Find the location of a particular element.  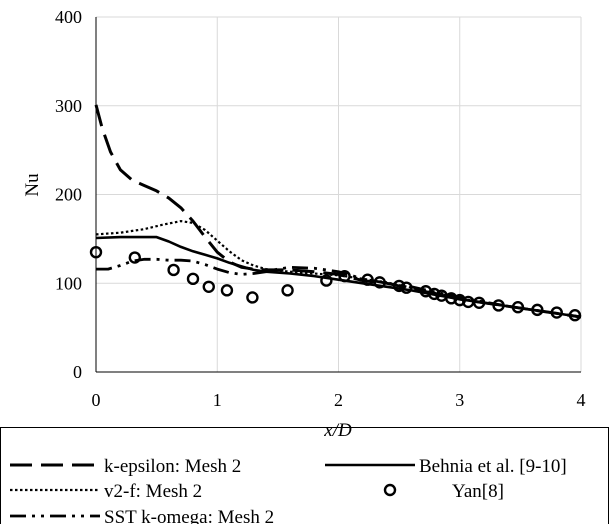

y-tick-label: 300 is located at coordinates (68, 106).